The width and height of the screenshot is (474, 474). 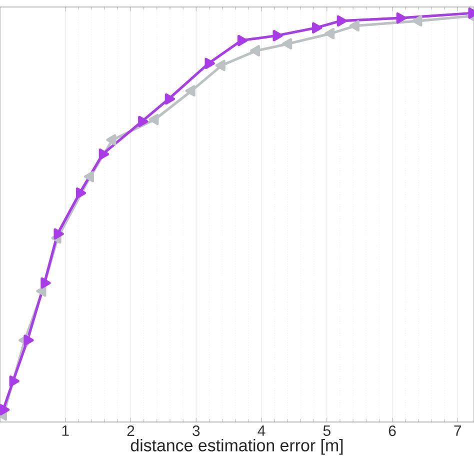 What do you see at coordinates (458, 431) in the screenshot?
I see `x-tick-label: 7` at bounding box center [458, 431].